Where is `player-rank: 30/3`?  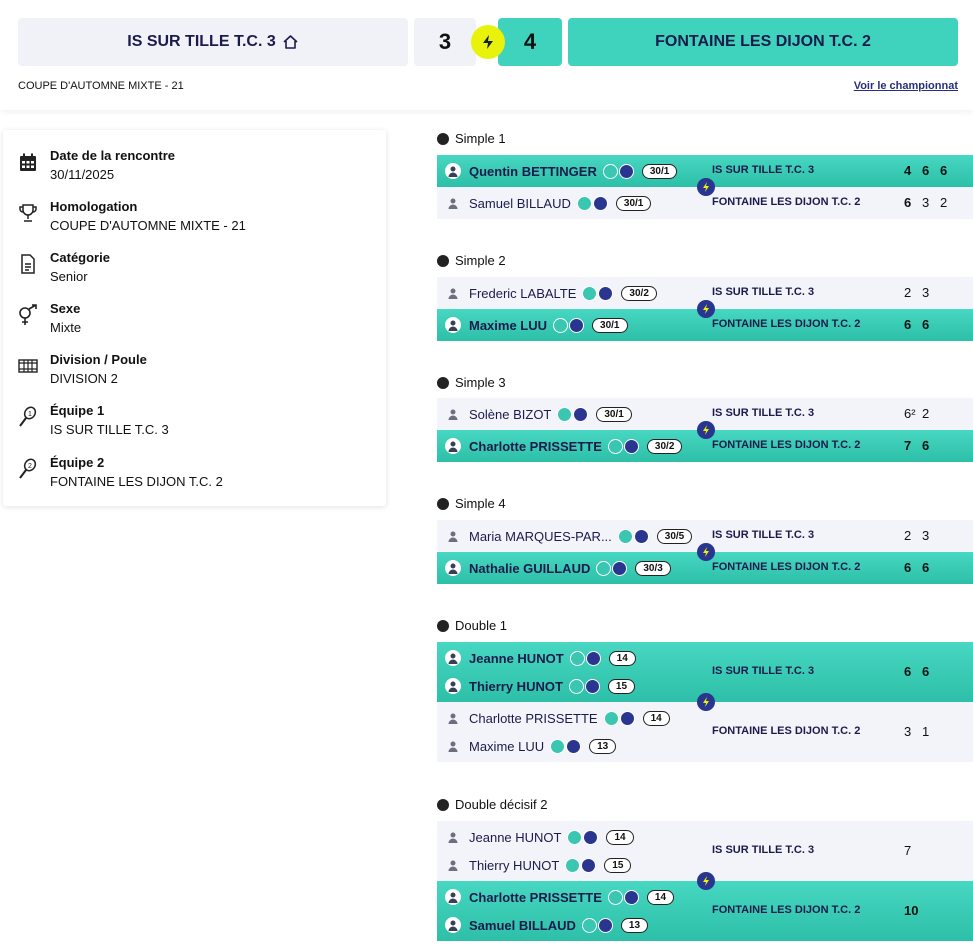
player-rank: 30/3 is located at coordinates (653, 568).